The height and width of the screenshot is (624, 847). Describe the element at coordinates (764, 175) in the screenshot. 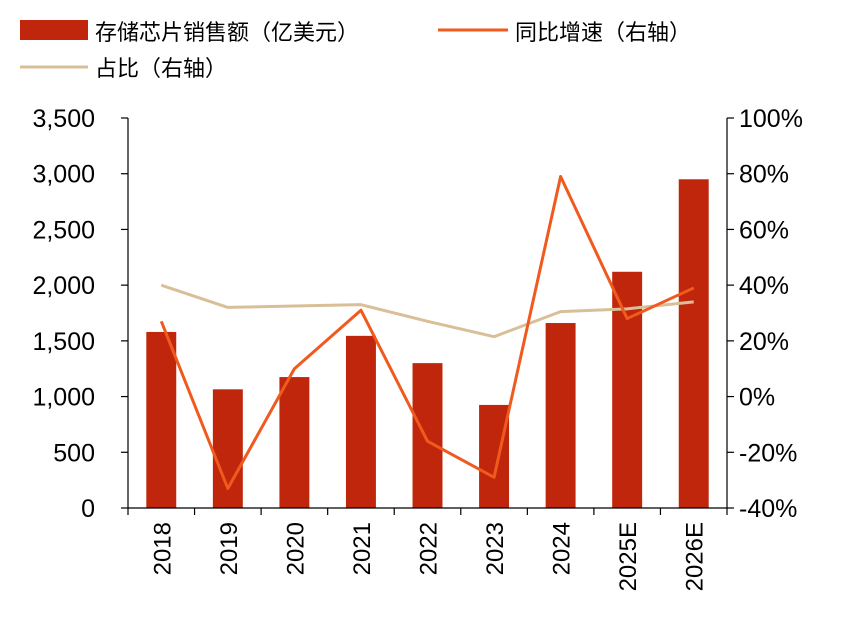

I see `right-tick-label: 80%` at that location.